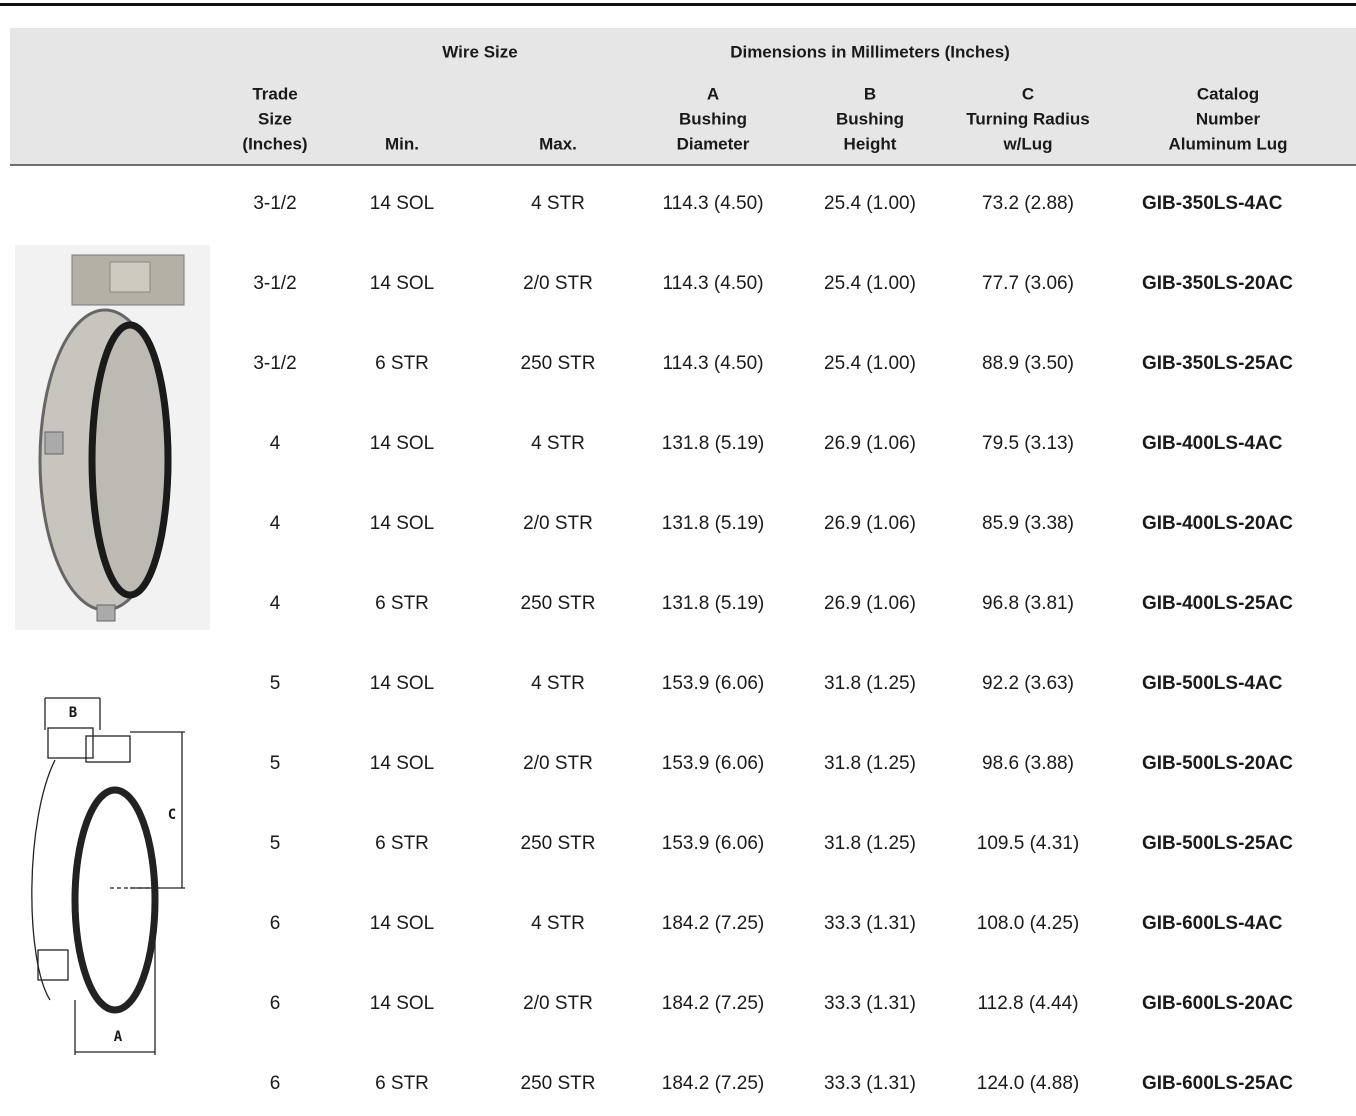 The image size is (1356, 1116). What do you see at coordinates (1217, 603) in the screenshot?
I see `catalog-number: GIB-400LS-25AC` at bounding box center [1217, 603].